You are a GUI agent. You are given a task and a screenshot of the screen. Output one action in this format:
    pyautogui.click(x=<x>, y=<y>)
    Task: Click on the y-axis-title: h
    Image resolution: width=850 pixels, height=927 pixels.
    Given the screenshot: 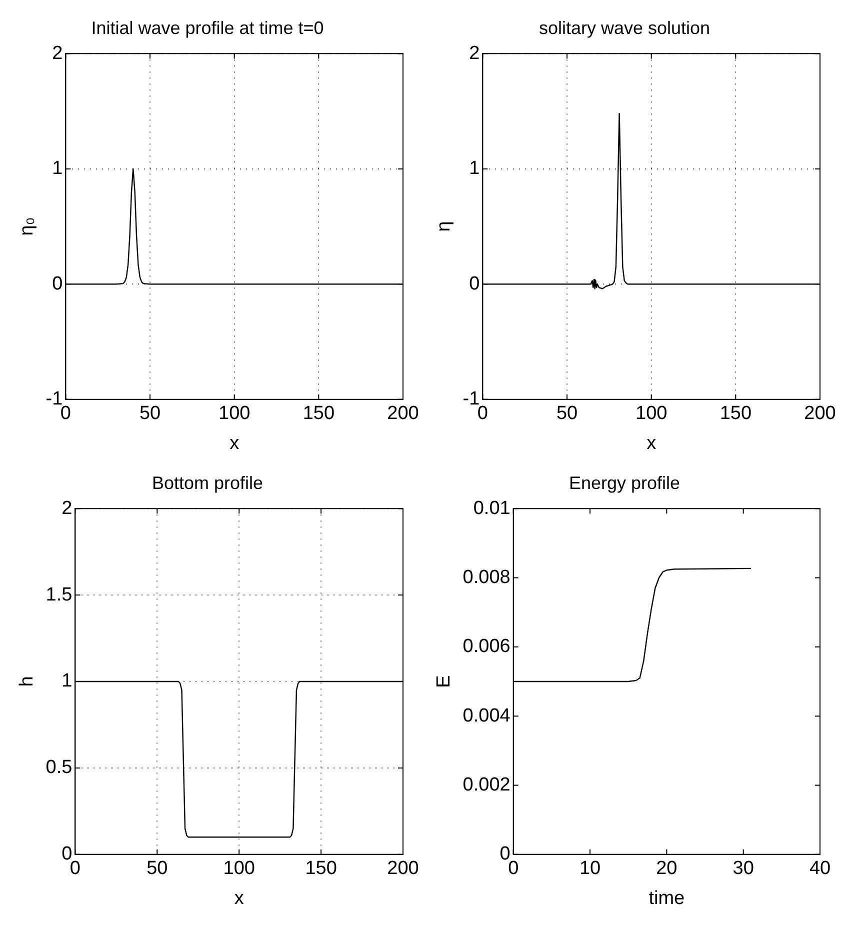 What is the action you would take?
    pyautogui.click(x=27, y=681)
    